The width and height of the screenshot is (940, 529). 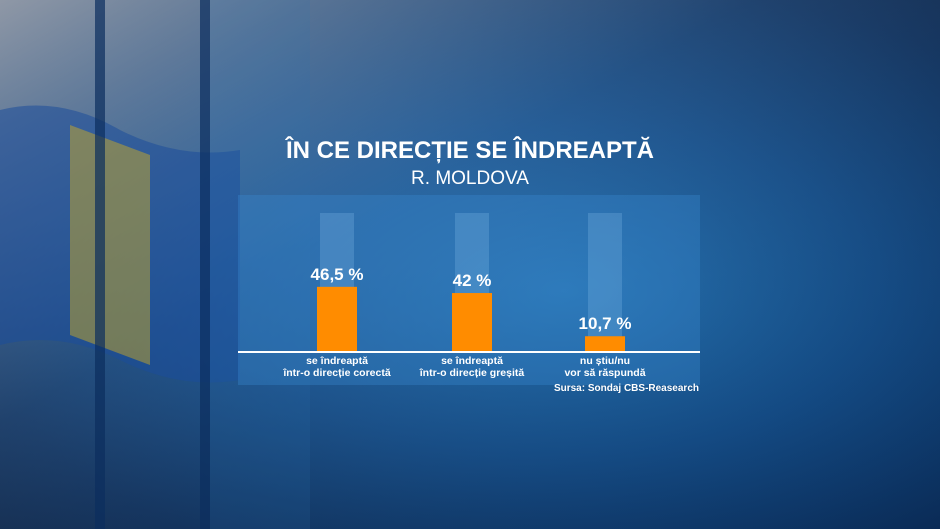 I want to click on bar-track, so click(x=605, y=282).